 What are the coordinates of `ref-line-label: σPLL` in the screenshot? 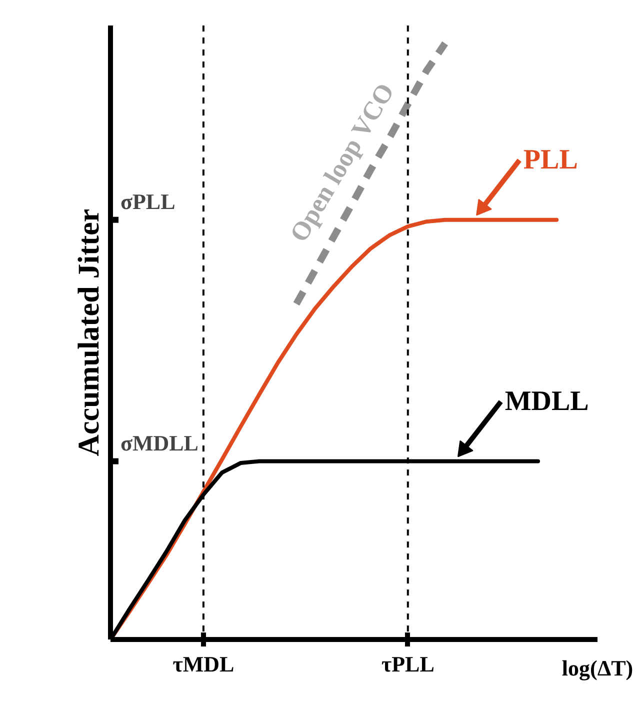 It's located at (148, 201).